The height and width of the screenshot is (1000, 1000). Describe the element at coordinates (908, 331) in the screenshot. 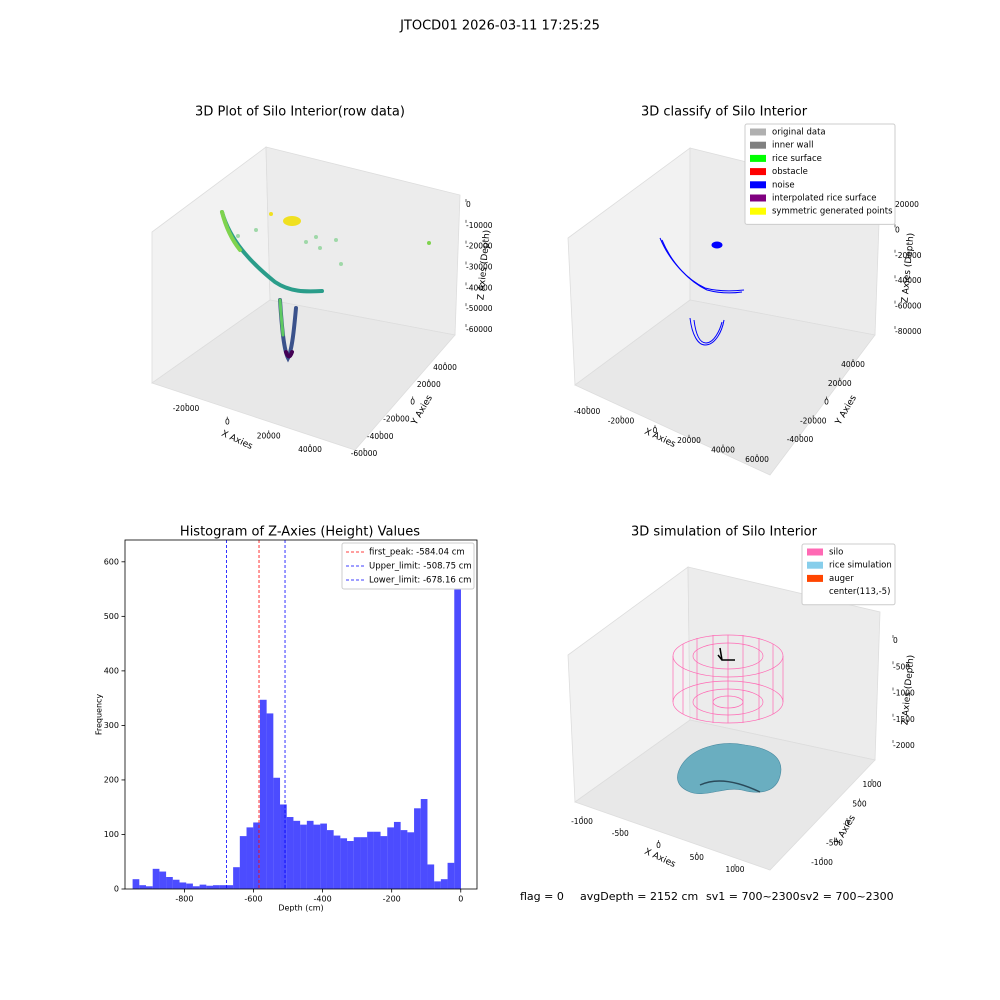

I see `z-tick-label: -80000` at that location.